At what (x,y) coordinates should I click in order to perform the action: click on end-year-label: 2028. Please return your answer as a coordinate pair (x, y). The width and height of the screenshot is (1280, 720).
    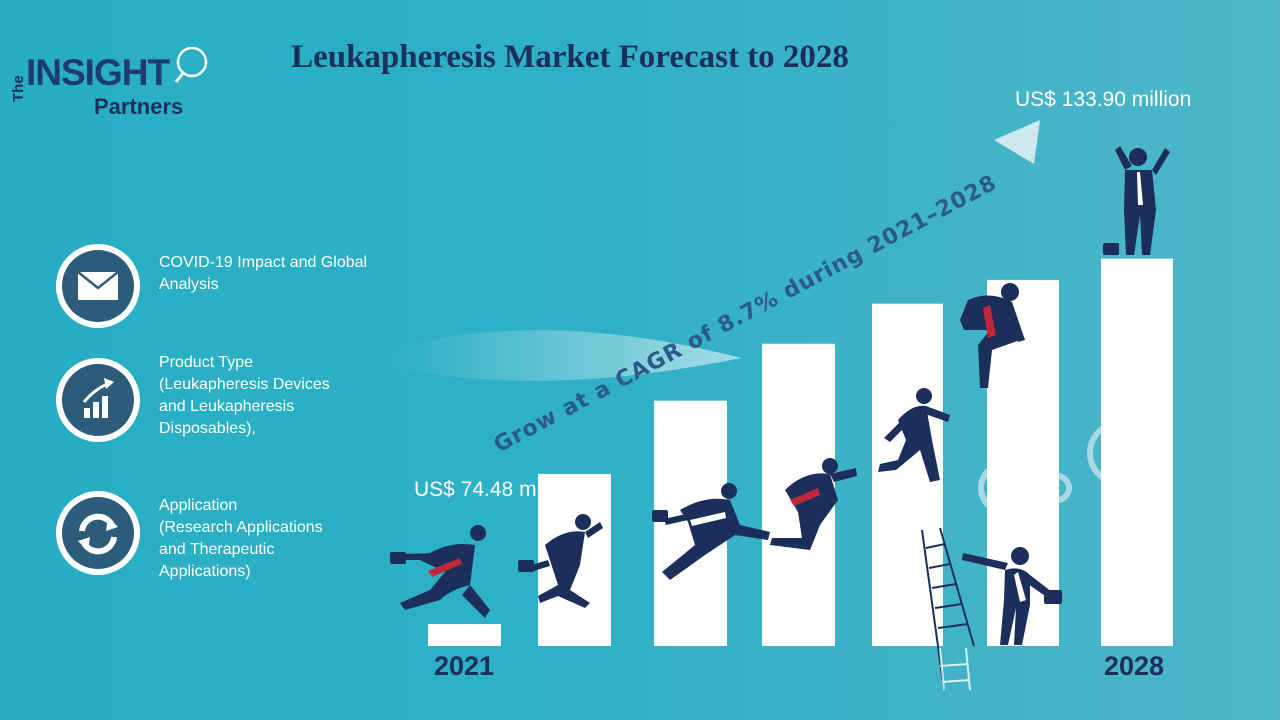
    Looking at the image, I should click on (1134, 666).